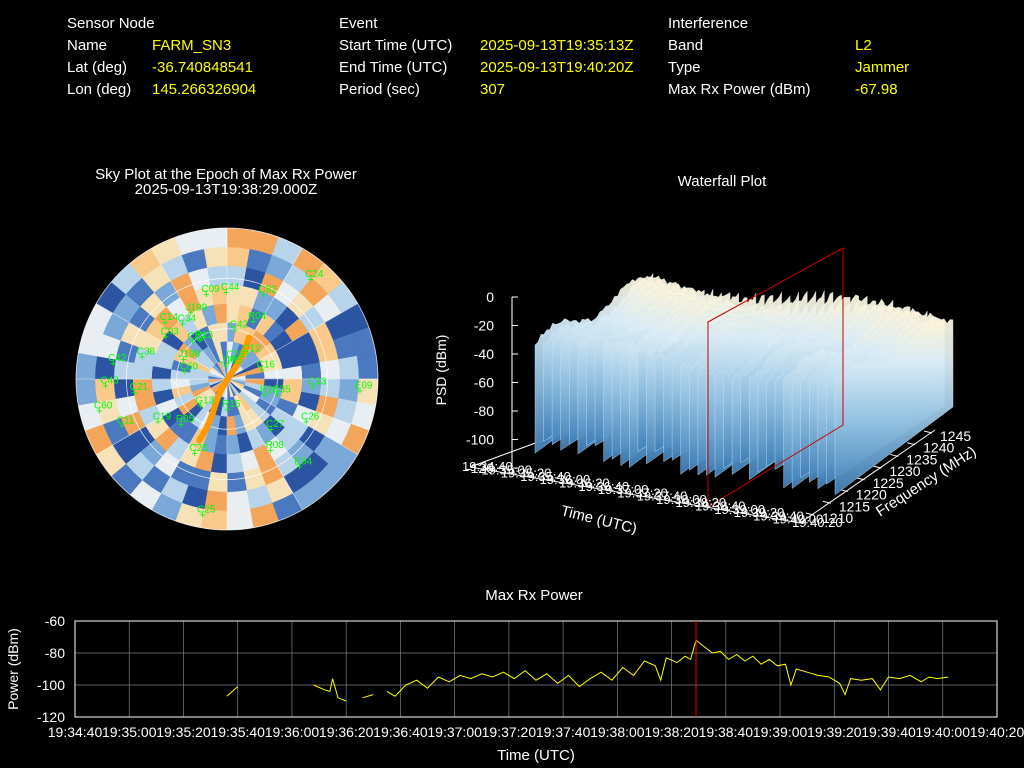  I want to click on power-series, so click(587, 669).